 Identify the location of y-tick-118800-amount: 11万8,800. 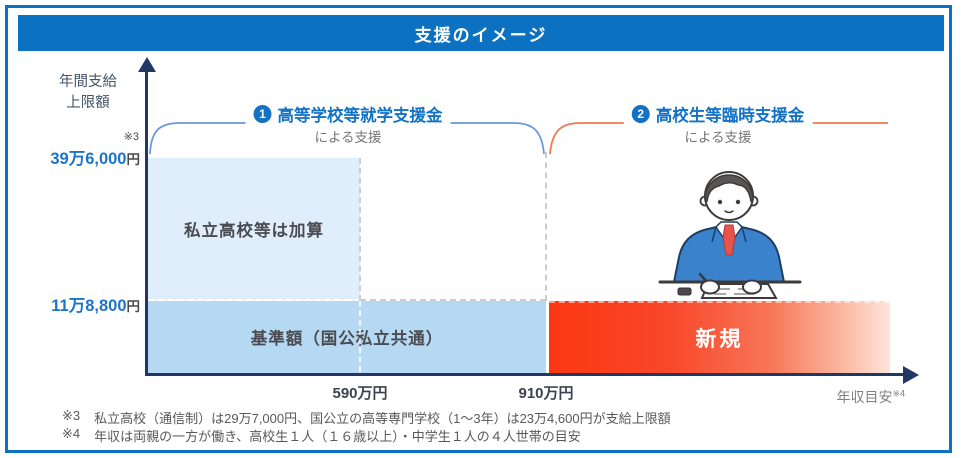
(89, 306).